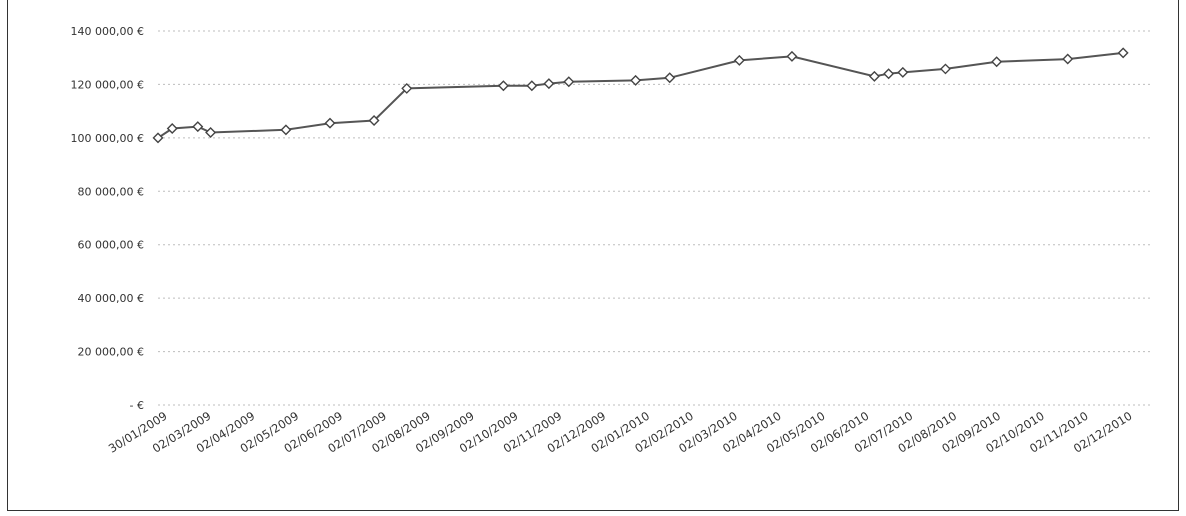 Image resolution: width=1186 pixels, height=516 pixels. What do you see at coordinates (107, 138) in the screenshot?
I see `y-tick-label: 100 000,00 €` at bounding box center [107, 138].